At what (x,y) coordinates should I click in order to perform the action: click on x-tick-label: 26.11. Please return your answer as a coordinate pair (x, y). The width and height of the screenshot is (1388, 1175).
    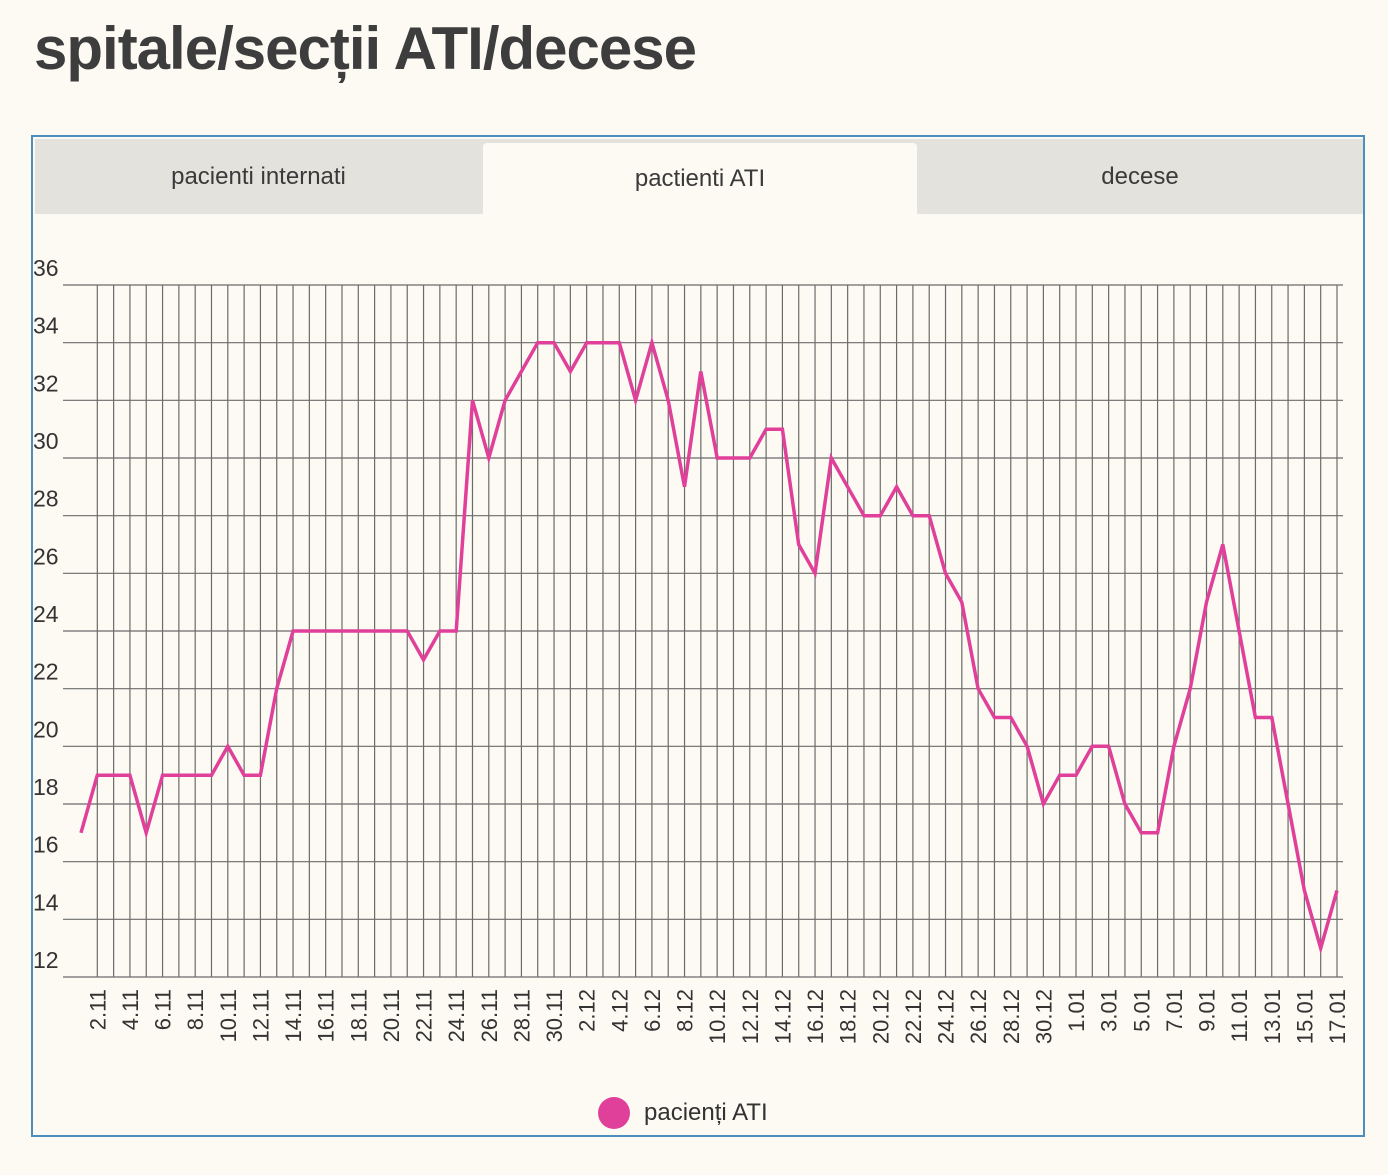
    Looking at the image, I should click on (489, 1015).